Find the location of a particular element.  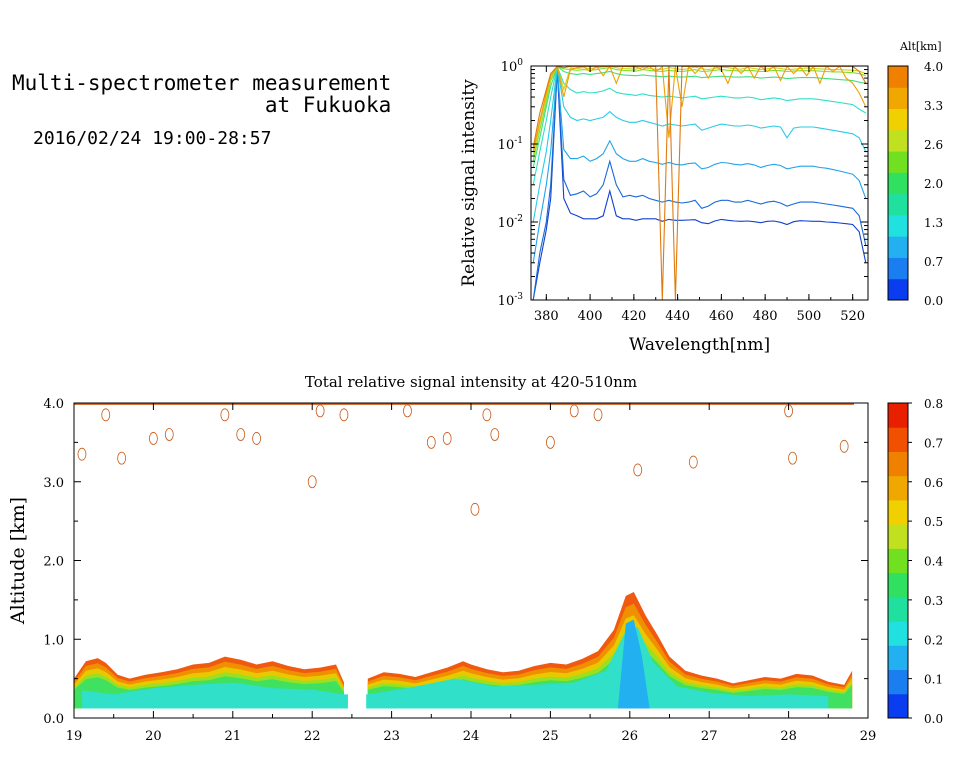

measurement-datetime: 2016/02/24 19:00-28:57 is located at coordinates (152, 138).